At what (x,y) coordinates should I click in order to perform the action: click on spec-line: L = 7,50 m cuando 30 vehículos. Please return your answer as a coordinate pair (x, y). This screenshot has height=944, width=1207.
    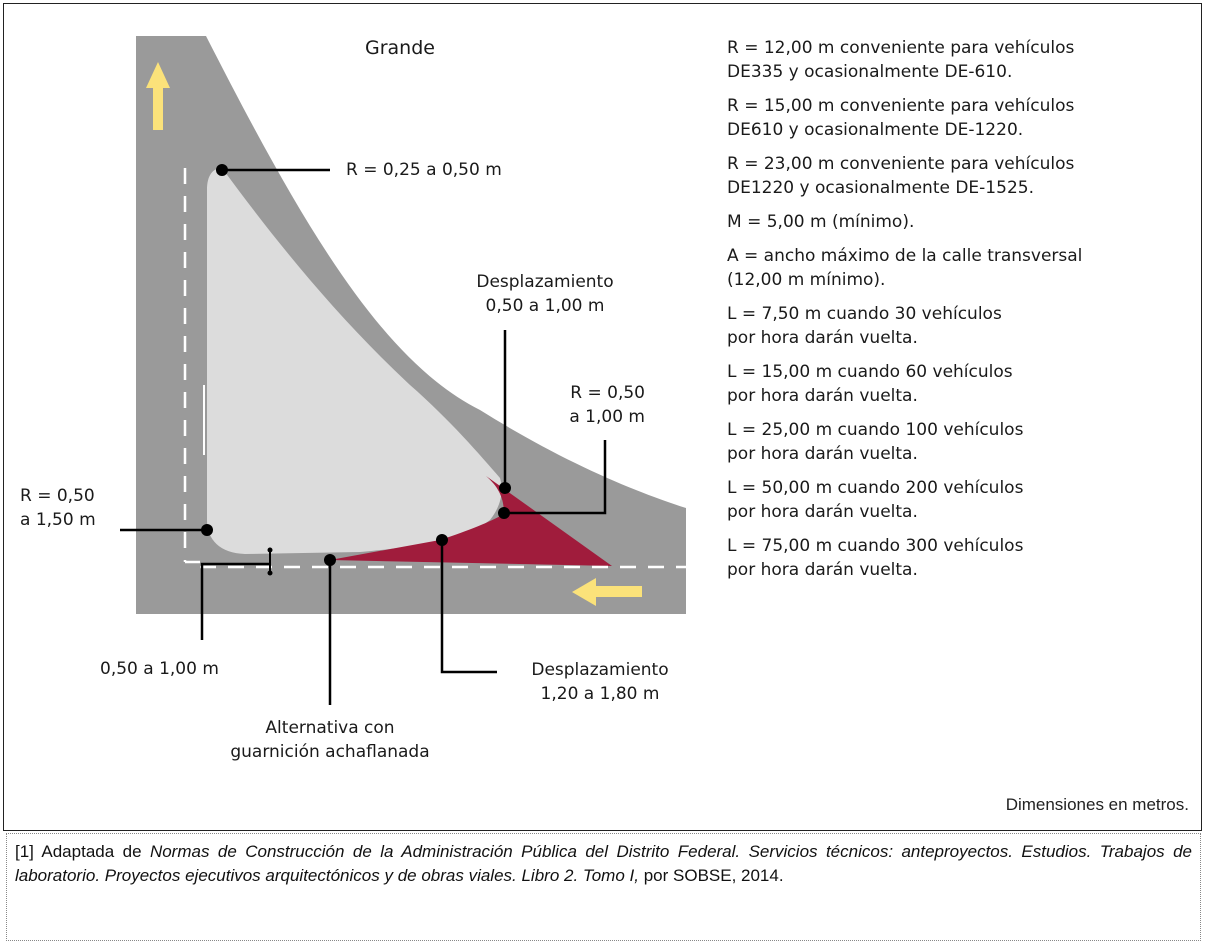
    Looking at the image, I should click on (864, 314).